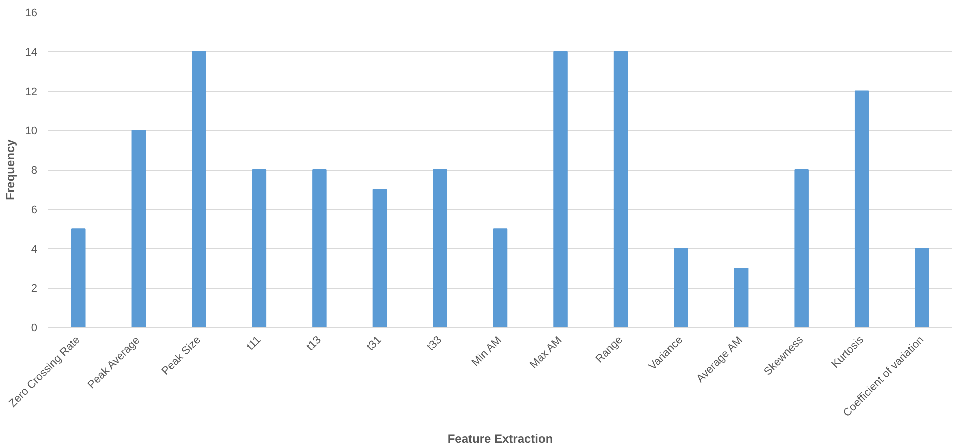  Describe the element at coordinates (487, 352) in the screenshot. I see `x-tick-label: Min AM` at that location.